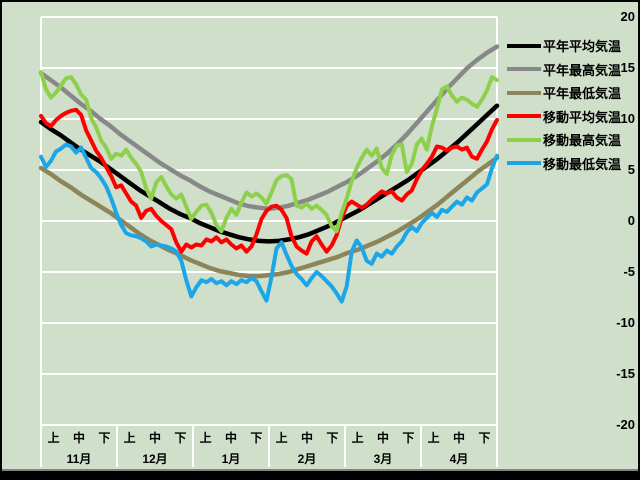 The width and height of the screenshot is (640, 480). Describe the element at coordinates (582, 141) in the screenshot. I see `legend-label: 移動最高気温` at that location.